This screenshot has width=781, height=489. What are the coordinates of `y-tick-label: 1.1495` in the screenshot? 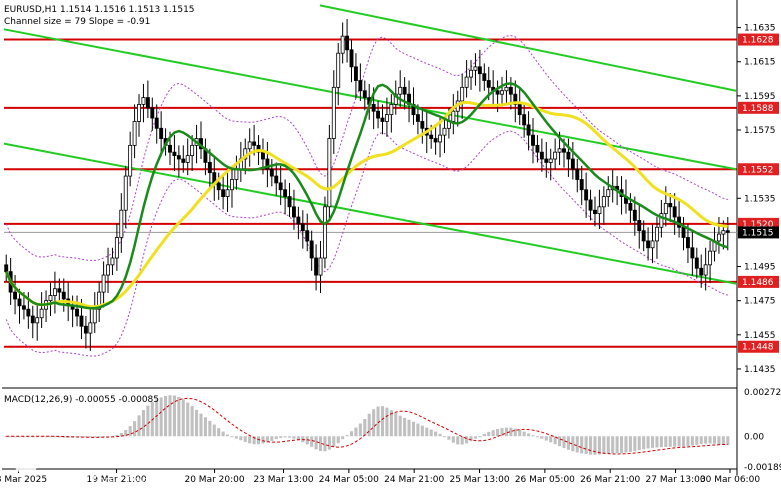 It's located at (760, 268).